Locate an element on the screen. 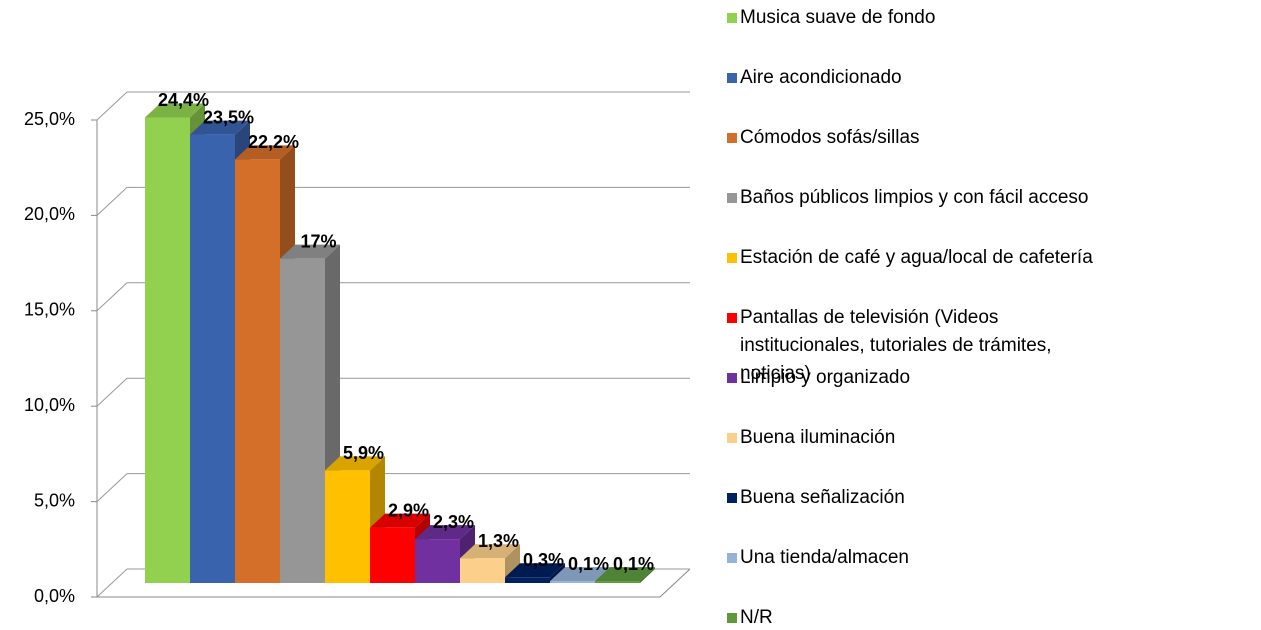 The image size is (1261, 630). value-label: 22,2% is located at coordinates (273, 142).